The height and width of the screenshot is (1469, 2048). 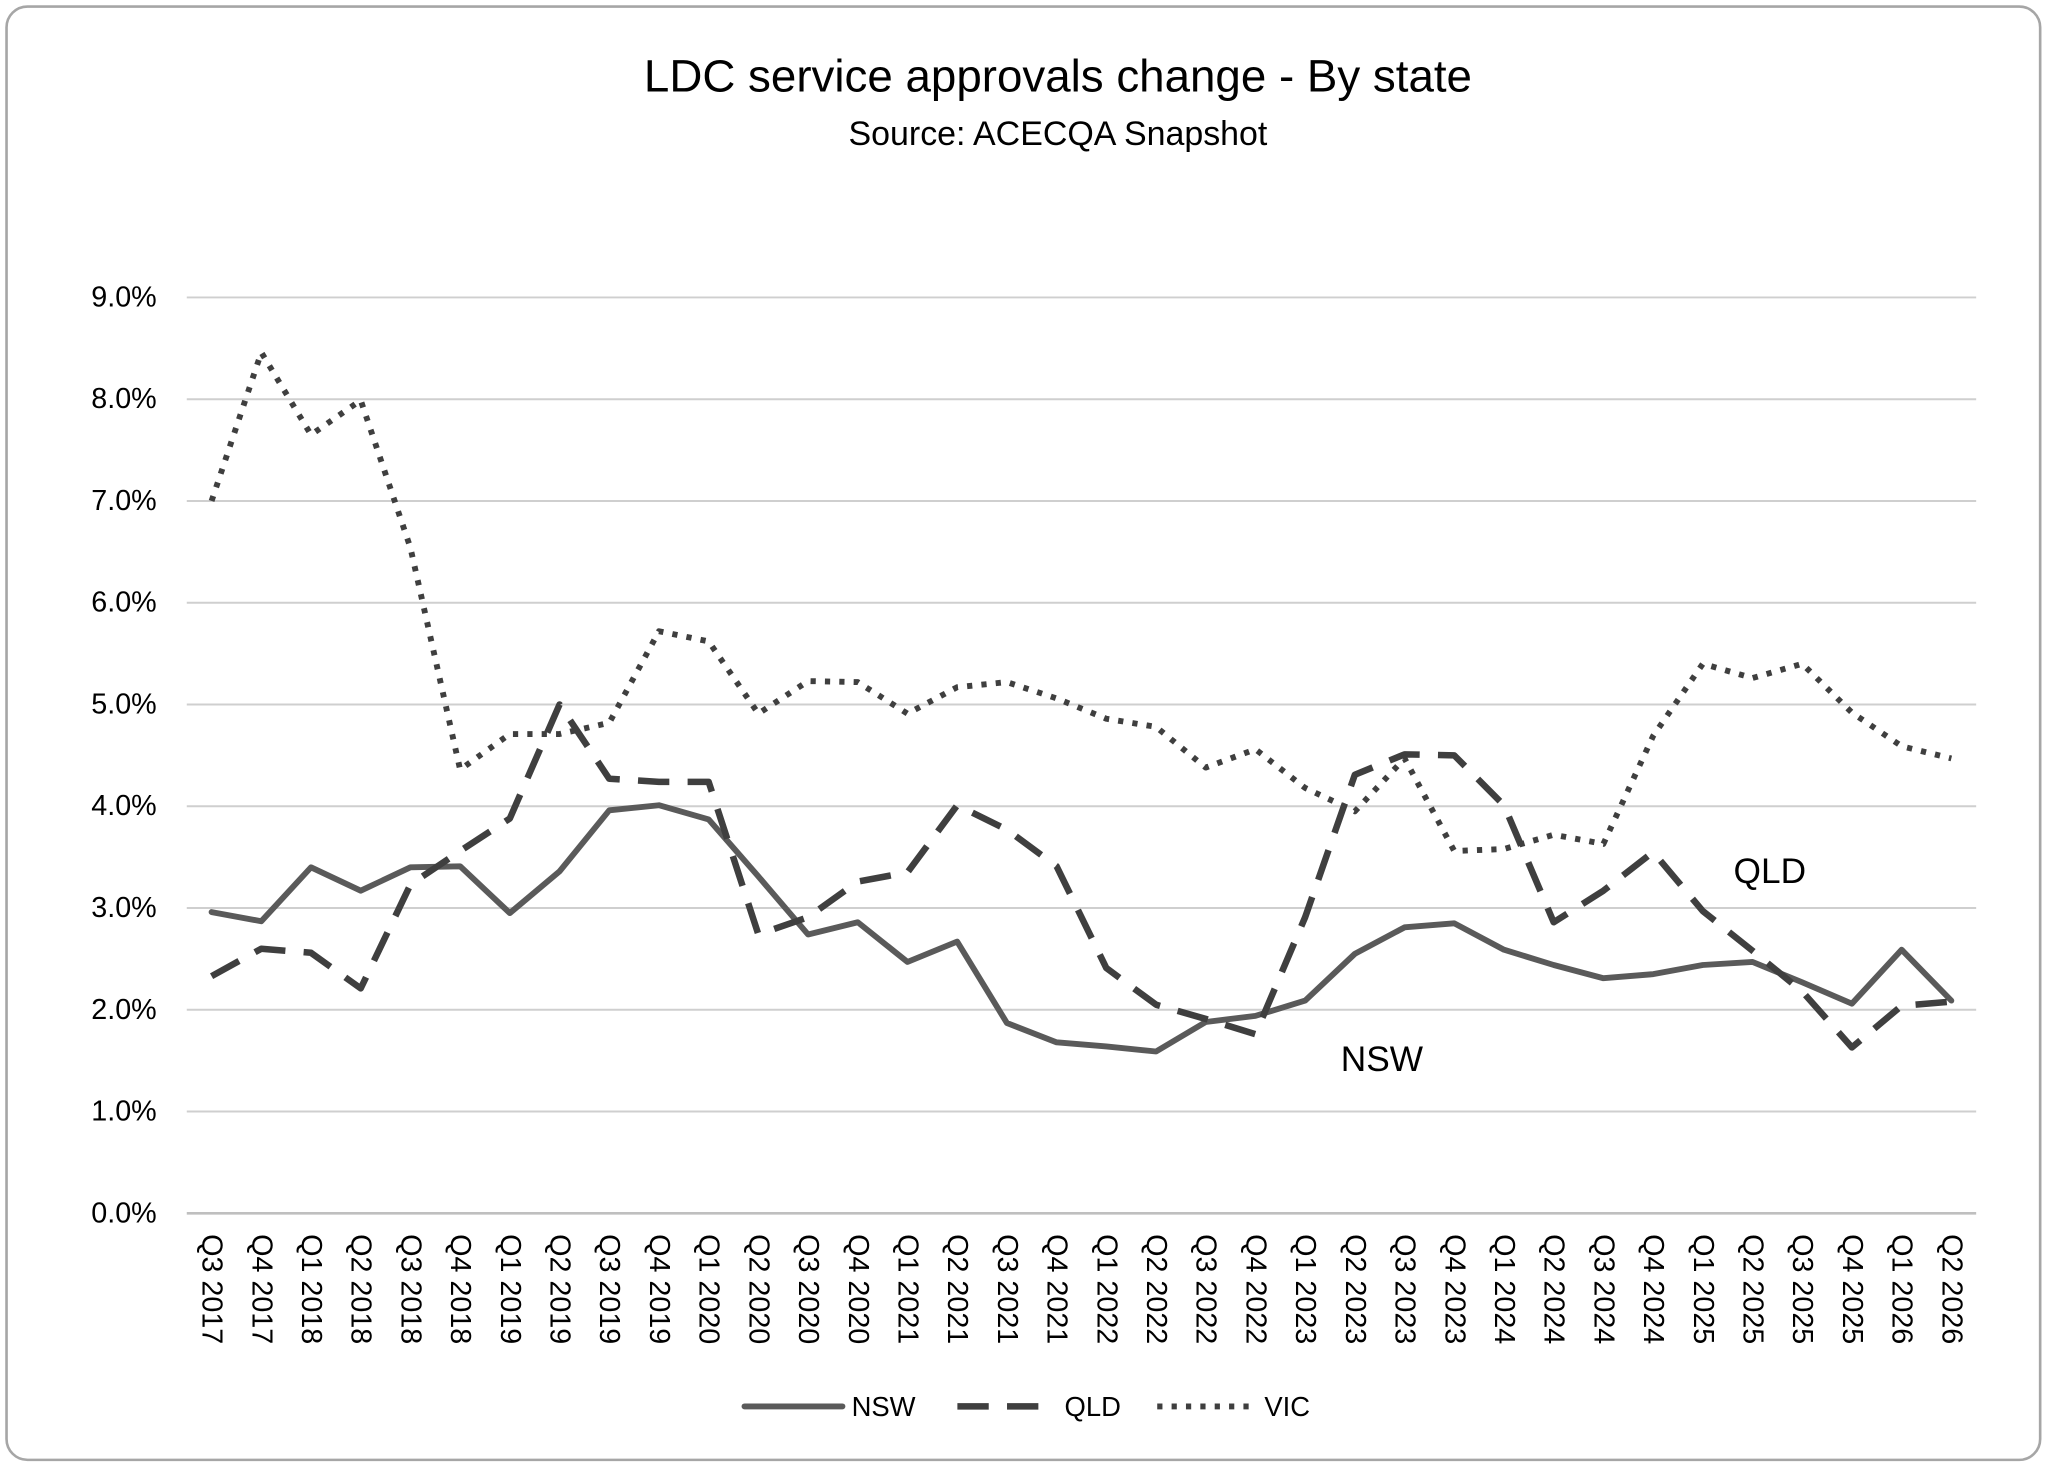 I want to click on x-tick-label: Q1 2025, so click(x=1703, y=1289).